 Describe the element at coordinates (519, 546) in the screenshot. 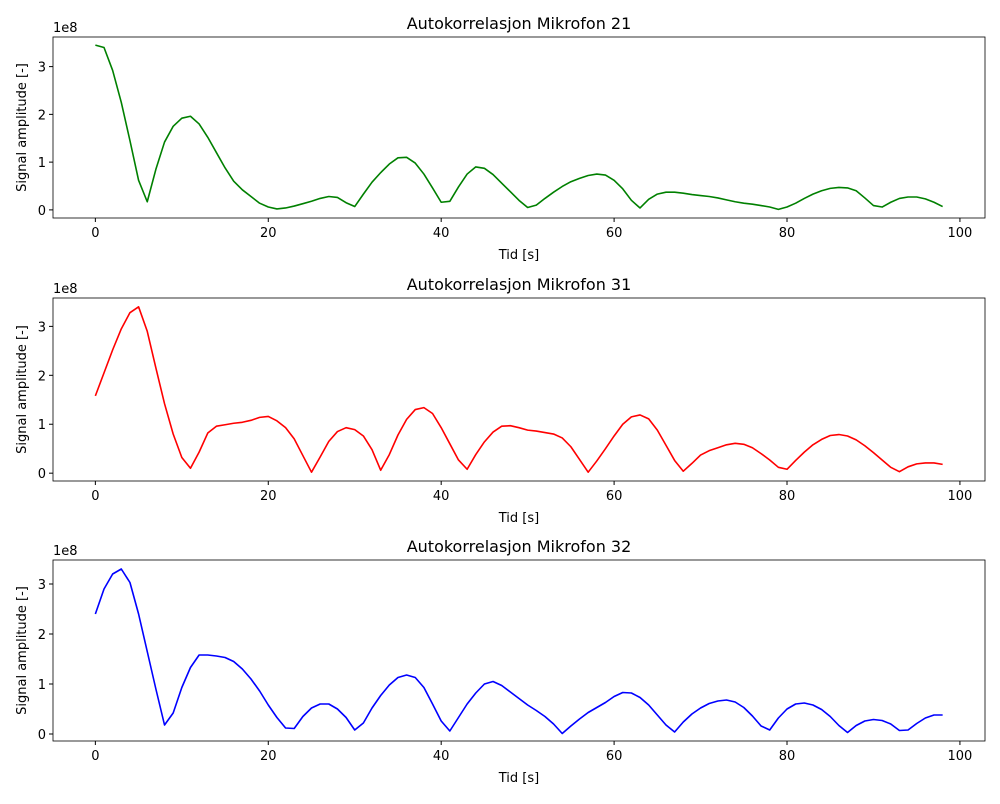

I see `chart-title: Autokorrelasjon Mikrofon 32` at that location.